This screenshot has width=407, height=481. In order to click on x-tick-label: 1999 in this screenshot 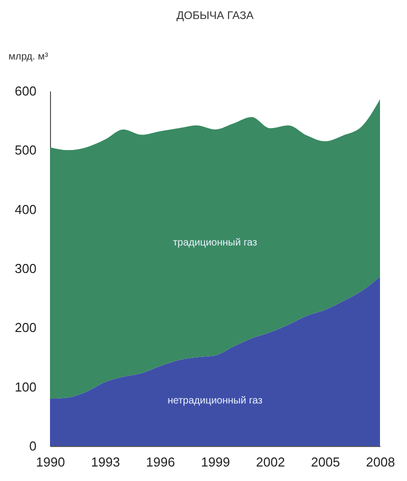, I will do `click(215, 462)`.